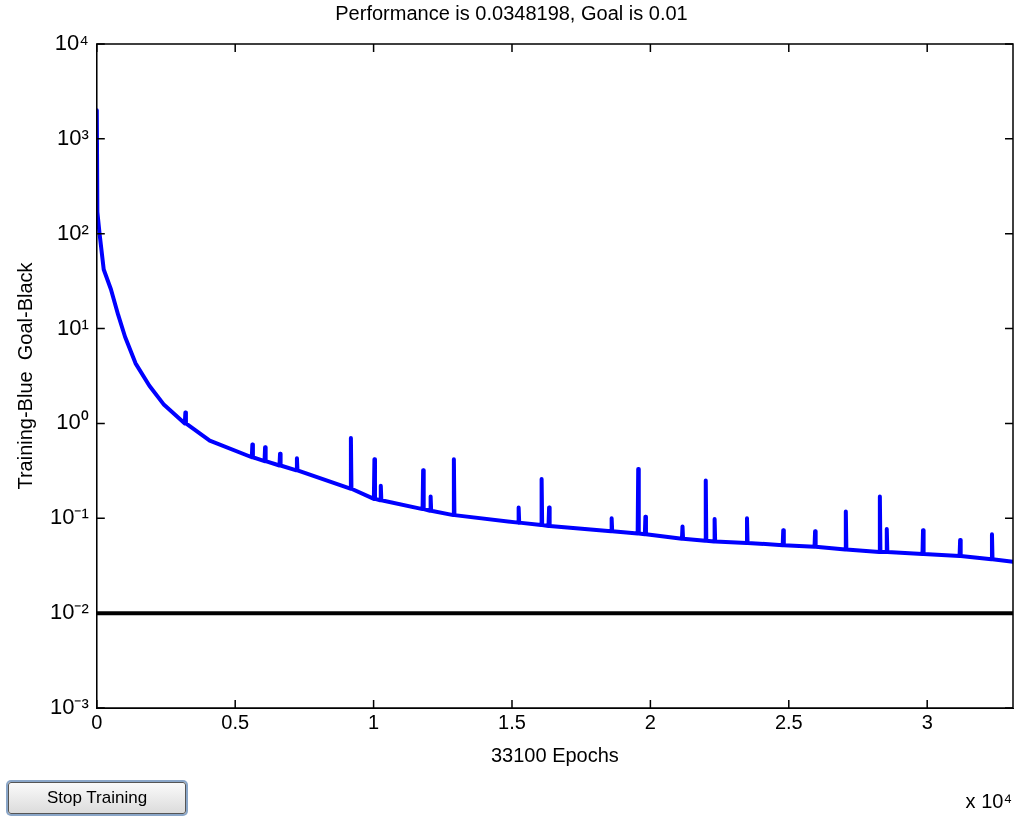  What do you see at coordinates (97, 798) in the screenshot?
I see `stop-training-button: Stop Training` at bounding box center [97, 798].